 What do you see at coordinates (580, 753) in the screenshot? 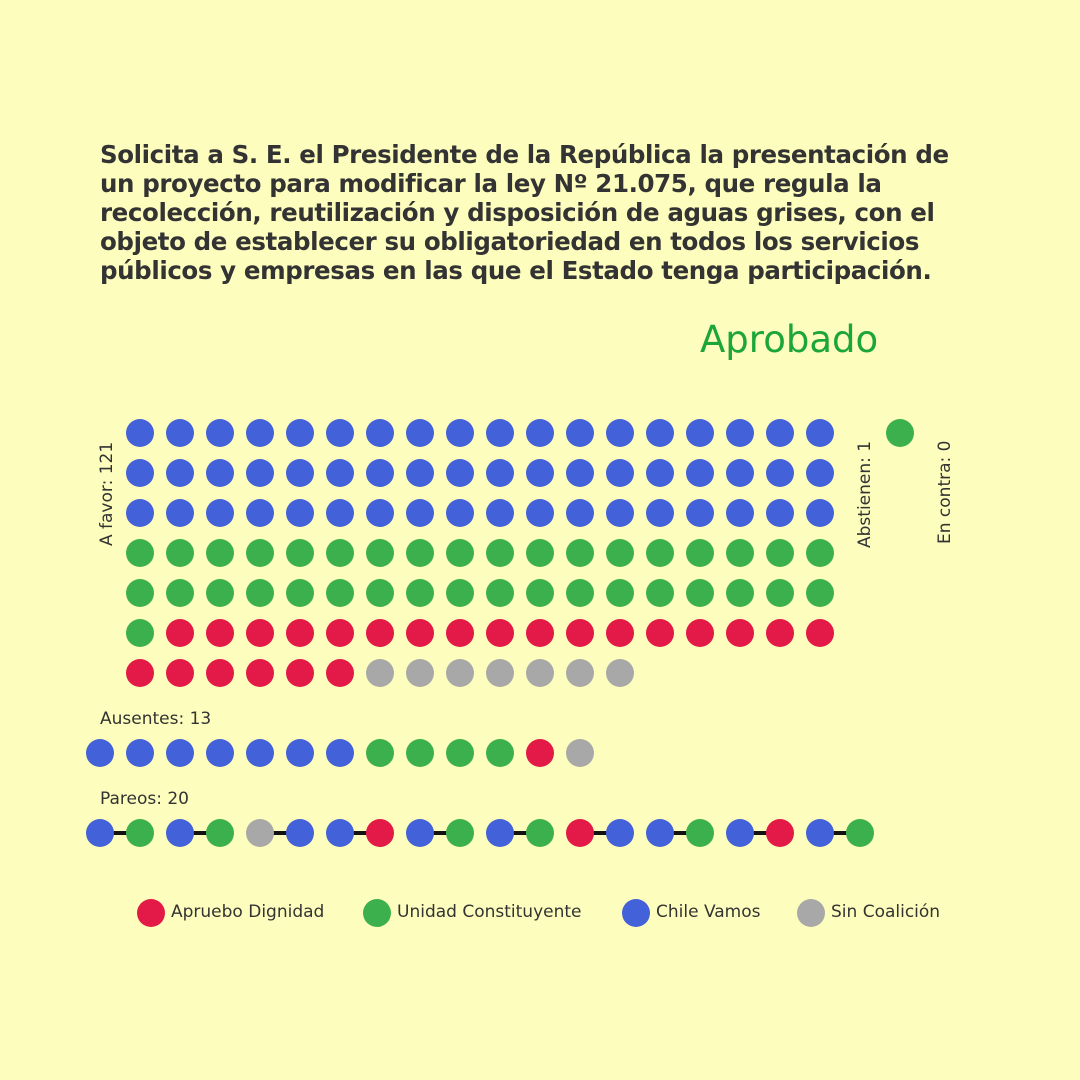
I see `ausentes-dot-sin-coalicion` at bounding box center [580, 753].